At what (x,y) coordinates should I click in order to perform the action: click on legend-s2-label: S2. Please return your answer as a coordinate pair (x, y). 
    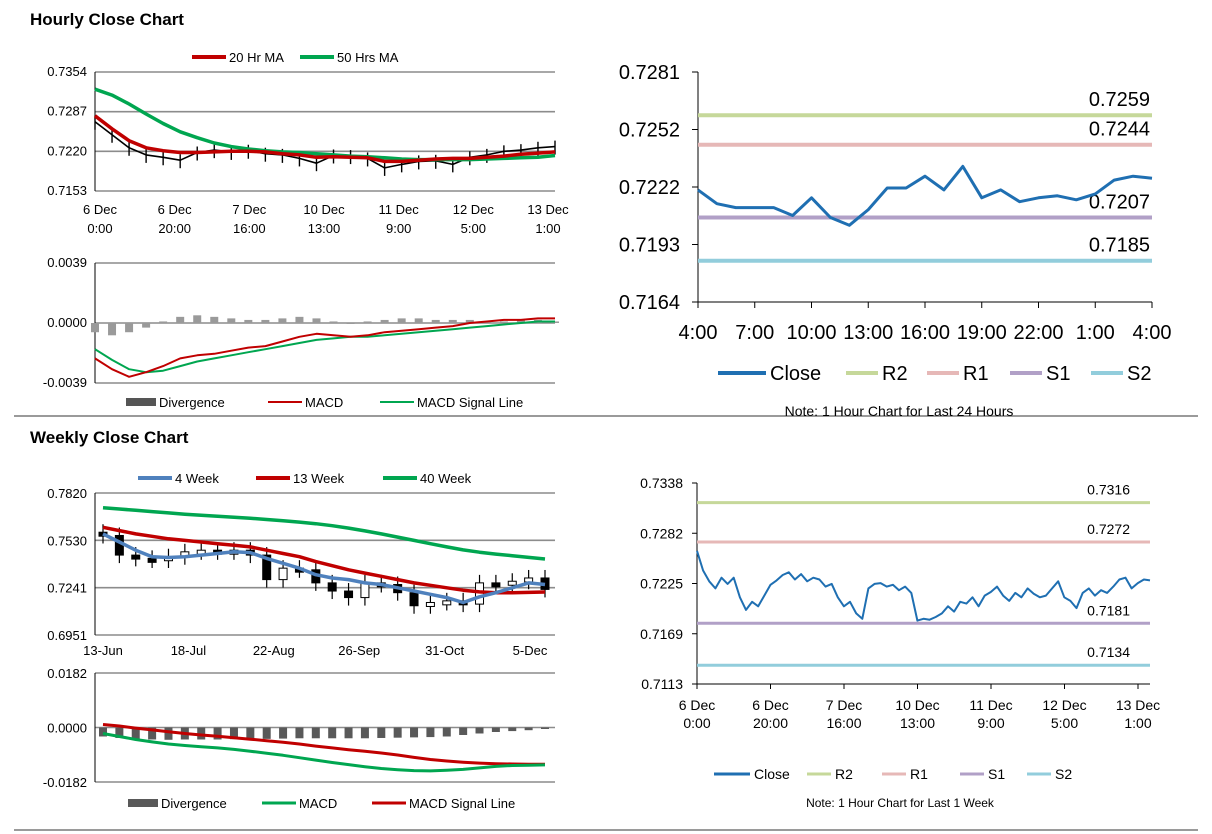
    Looking at the image, I should click on (1139, 374).